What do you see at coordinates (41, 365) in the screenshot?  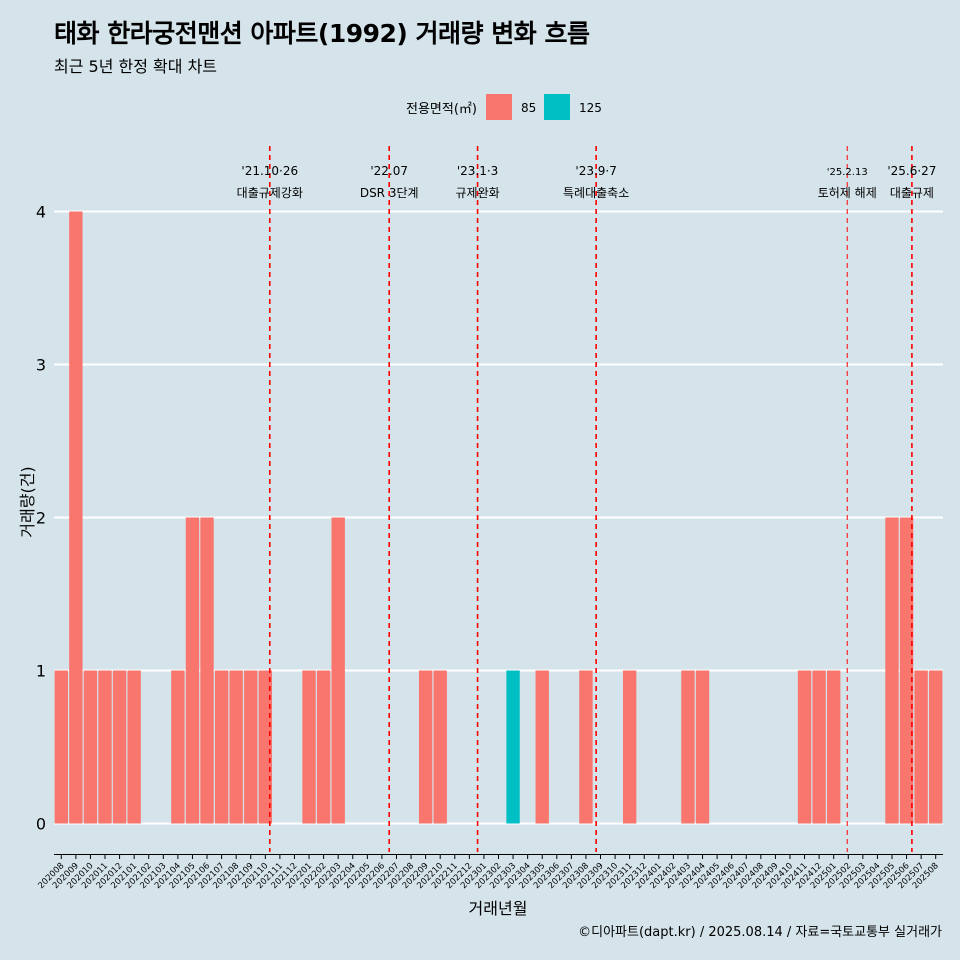 I see `y-tick-label: 3` at bounding box center [41, 365].